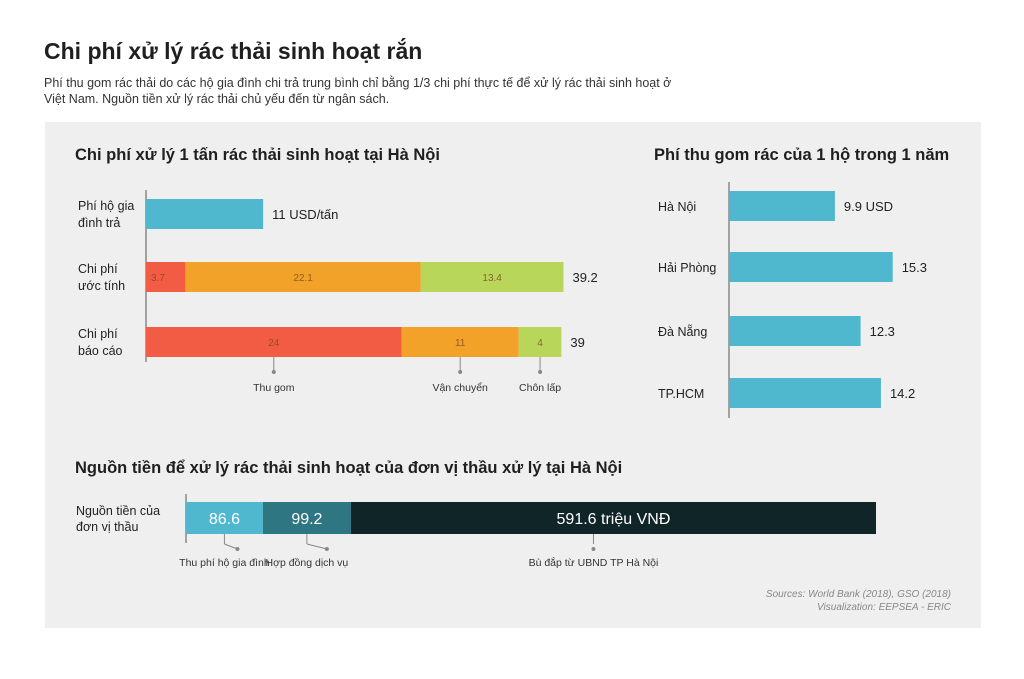 This screenshot has height=679, width=1024. Describe the element at coordinates (460, 388) in the screenshot. I see `chart1-legend-label: Vận chuyển` at that location.